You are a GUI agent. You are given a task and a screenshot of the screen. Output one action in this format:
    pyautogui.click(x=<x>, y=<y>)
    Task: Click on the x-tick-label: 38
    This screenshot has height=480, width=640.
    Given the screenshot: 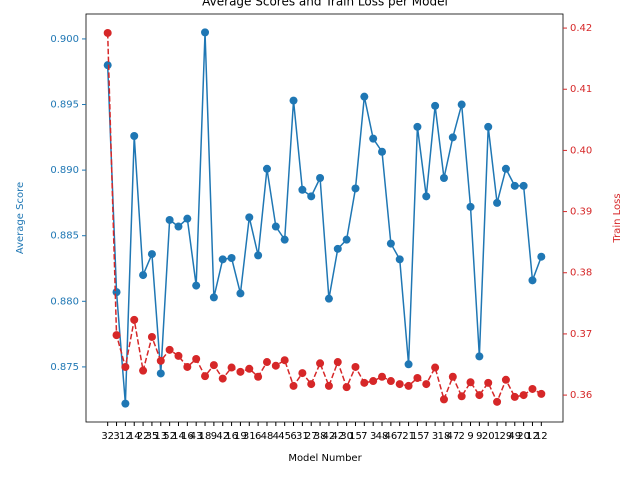 What is the action you would take?
    pyautogui.click(x=320, y=436)
    